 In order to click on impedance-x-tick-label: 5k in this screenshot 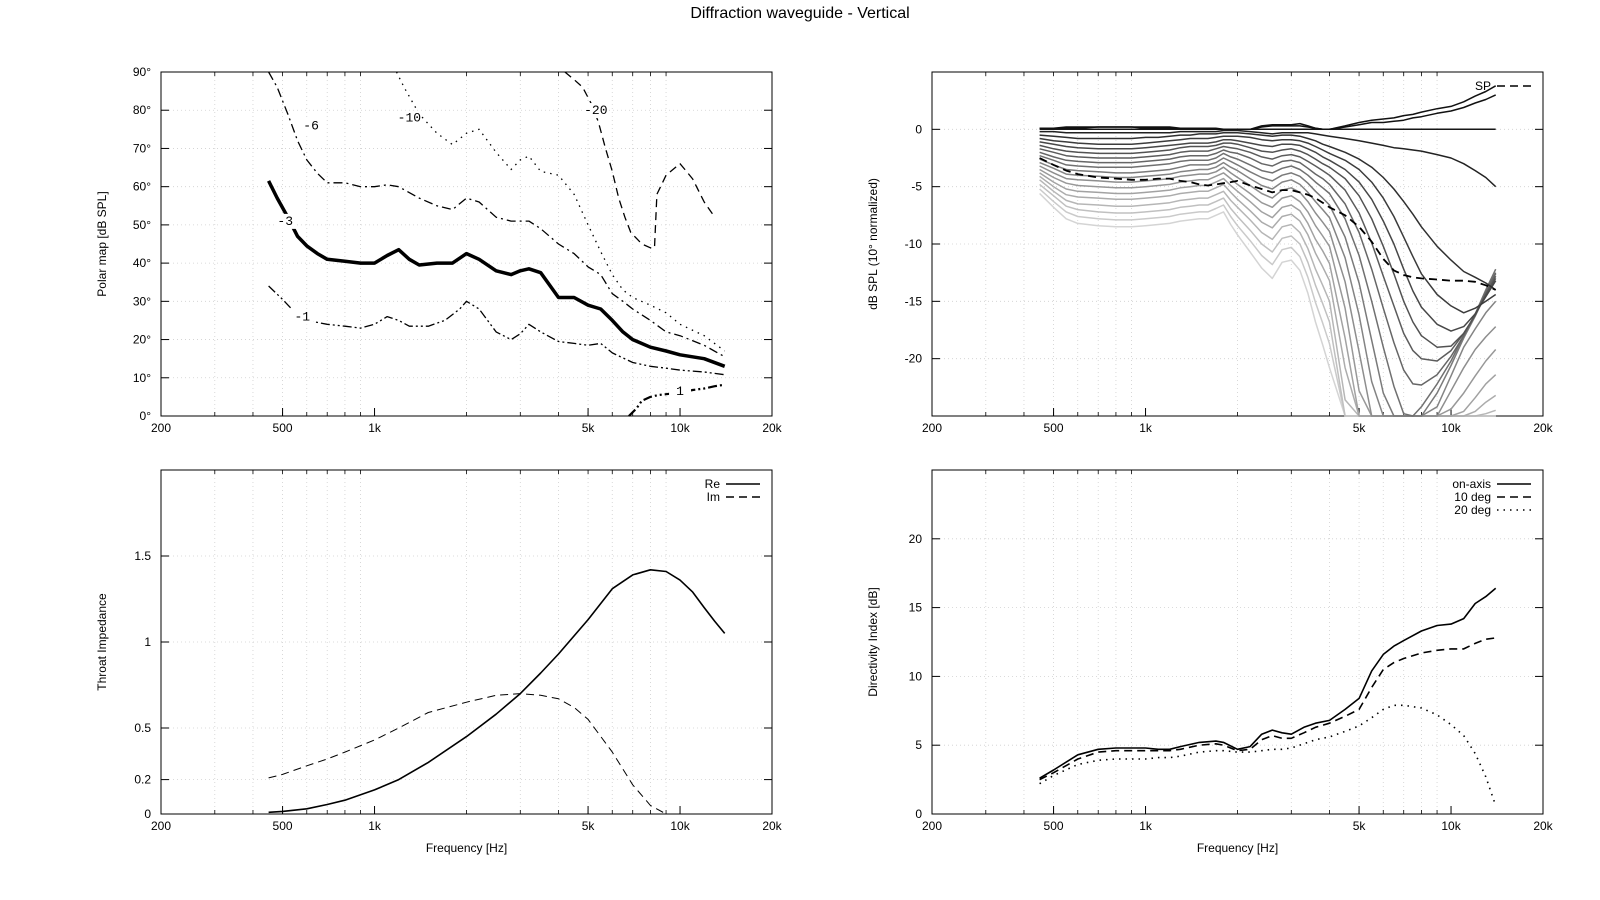, I will do `click(589, 826)`.